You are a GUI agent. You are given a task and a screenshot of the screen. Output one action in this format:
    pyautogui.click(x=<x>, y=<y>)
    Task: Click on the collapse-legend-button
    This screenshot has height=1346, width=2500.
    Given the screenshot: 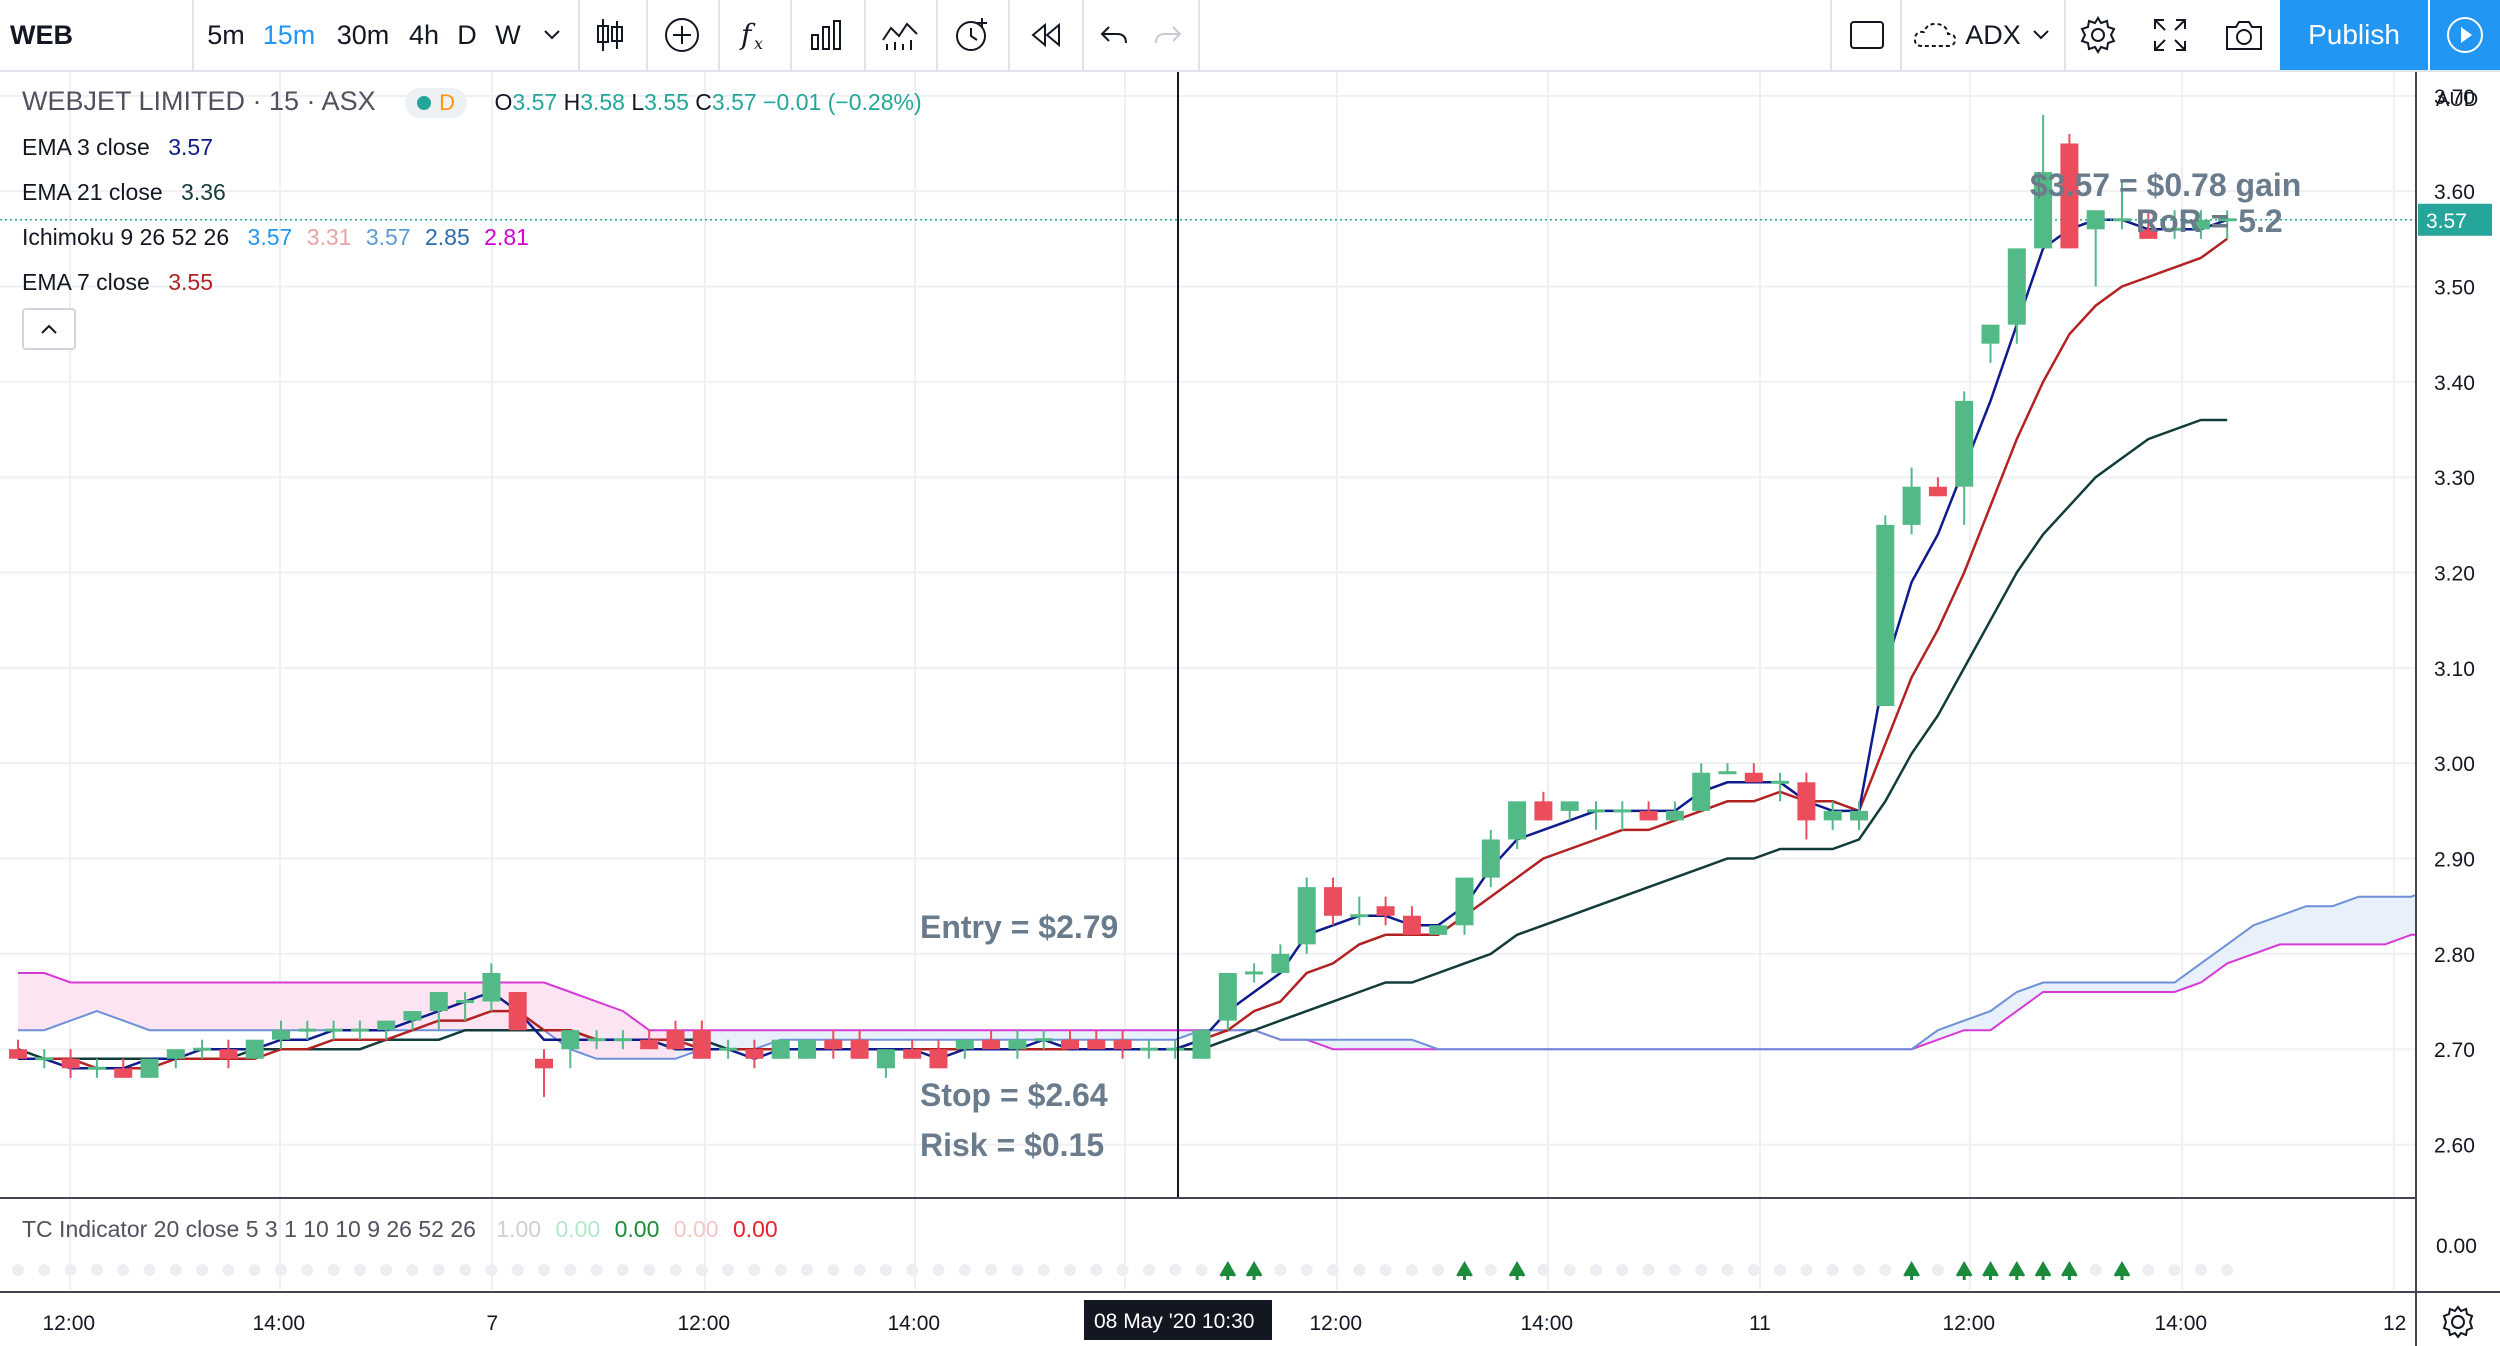 What is the action you would take?
    pyautogui.click(x=49, y=329)
    